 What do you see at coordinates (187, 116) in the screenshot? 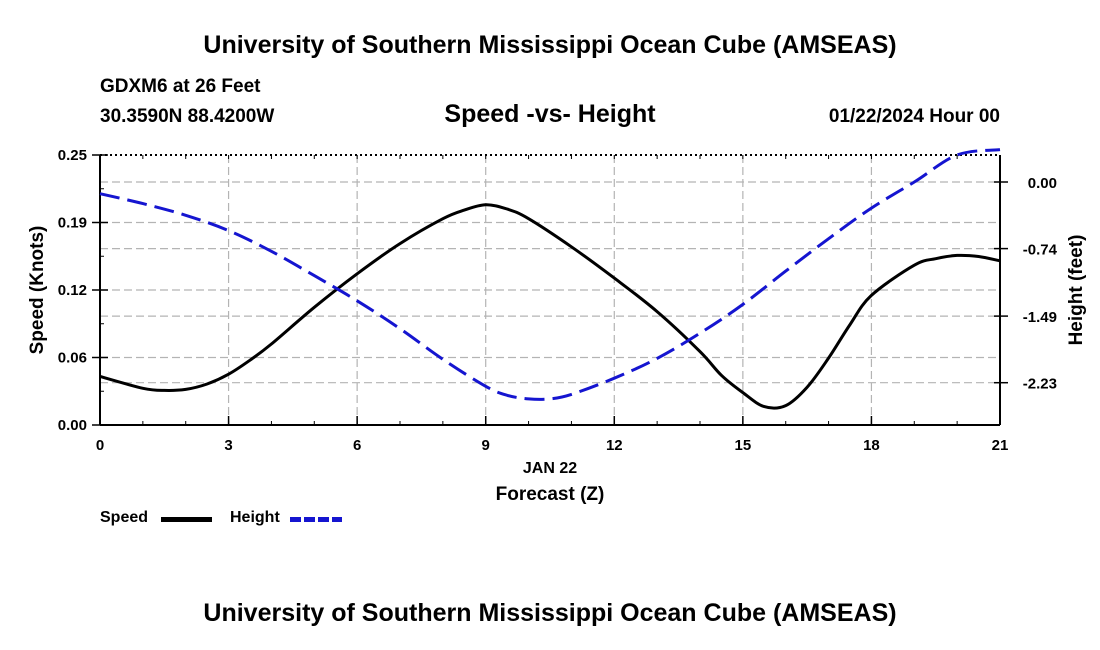
I see `station-coordinates: 30.3590N 88.4200W` at bounding box center [187, 116].